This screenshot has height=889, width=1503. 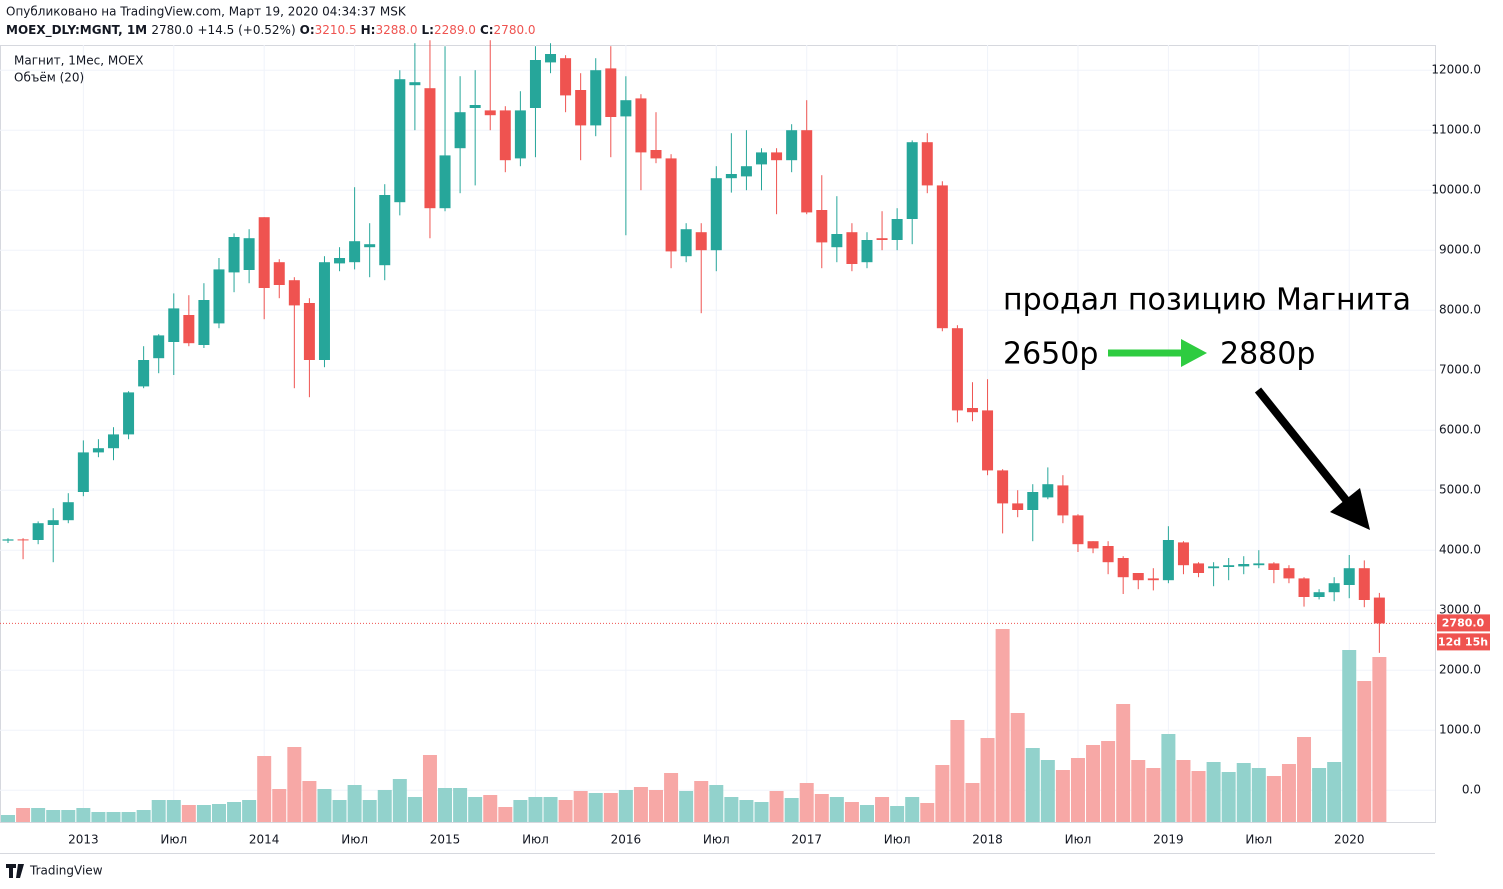 What do you see at coordinates (1456, 190) in the screenshot?
I see `y-tick-label: 10000.0` at bounding box center [1456, 190].